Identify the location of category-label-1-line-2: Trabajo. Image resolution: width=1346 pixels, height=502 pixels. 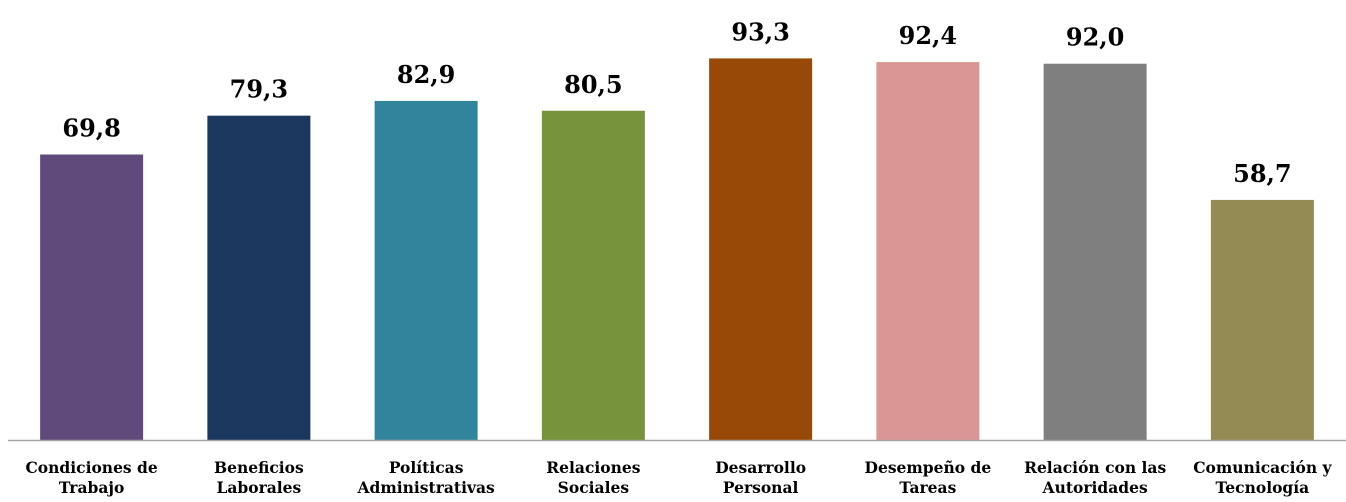
(91, 487).